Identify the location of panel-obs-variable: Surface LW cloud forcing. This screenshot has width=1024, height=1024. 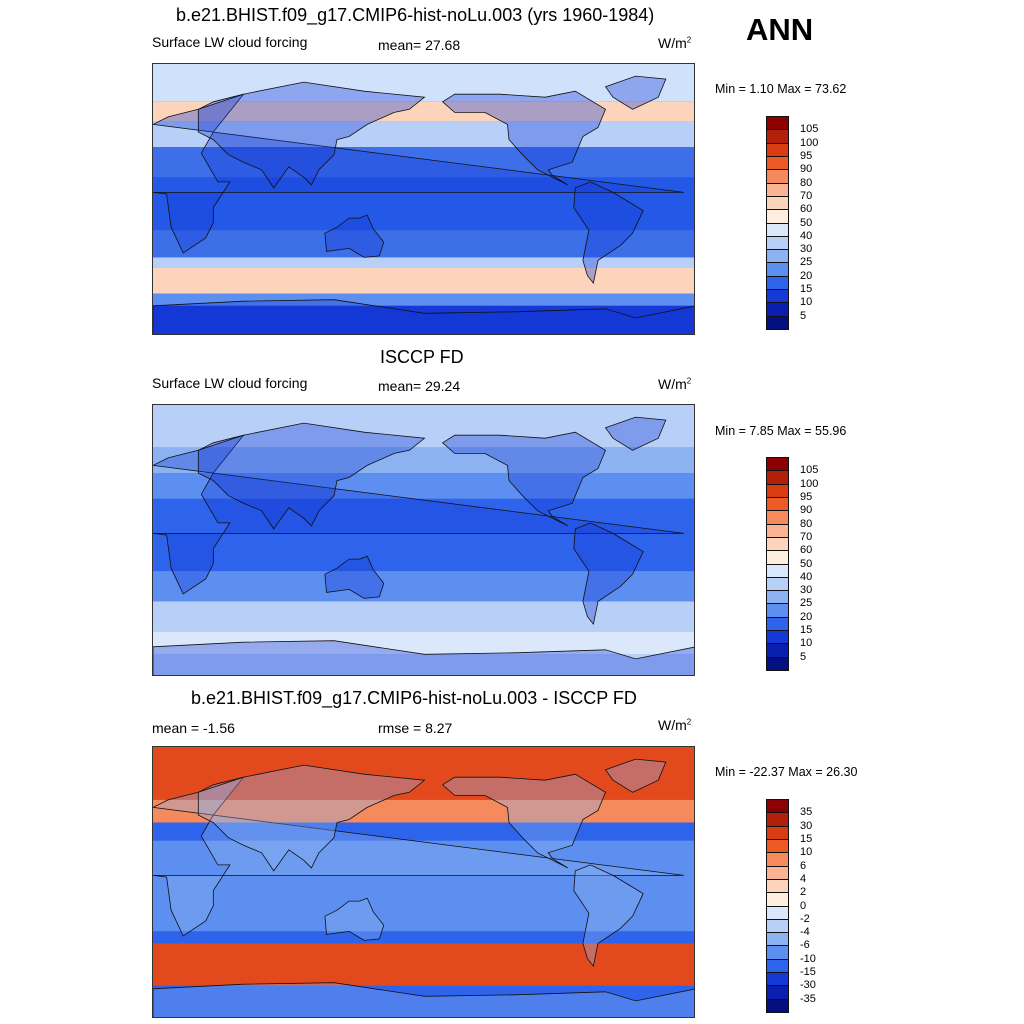
(230, 383).